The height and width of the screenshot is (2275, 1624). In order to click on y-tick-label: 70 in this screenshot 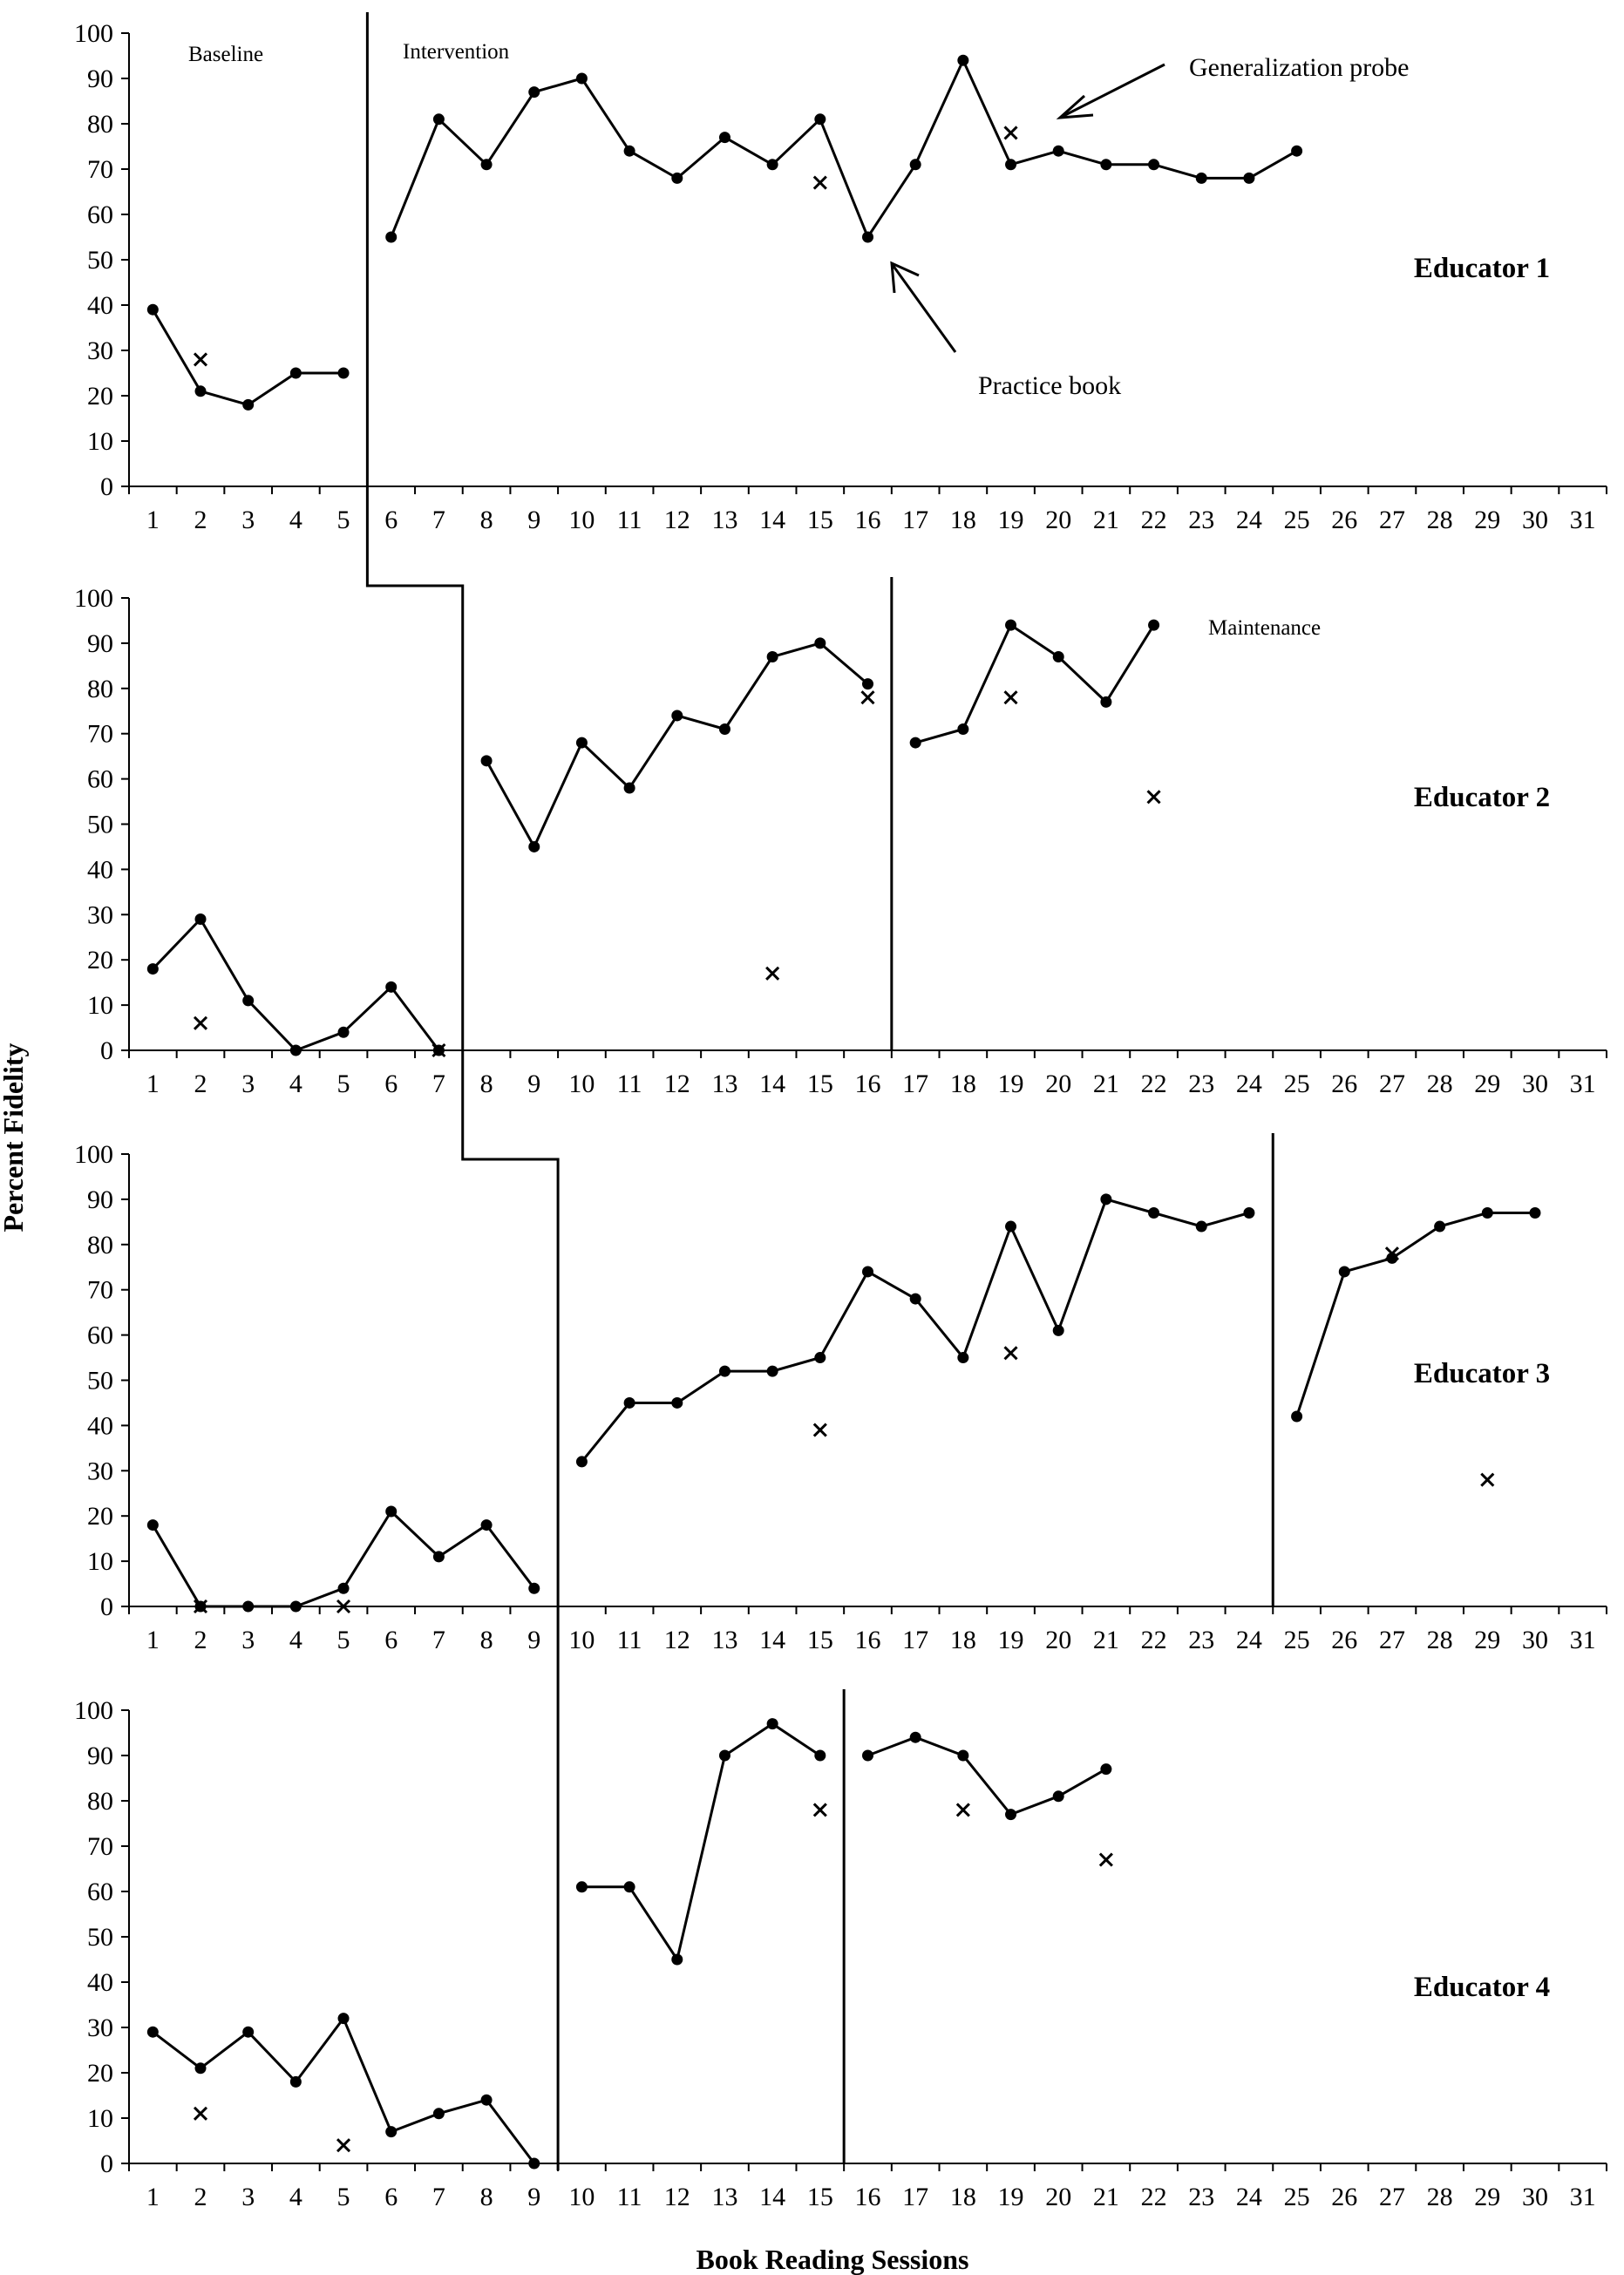, I will do `click(100, 1846)`.